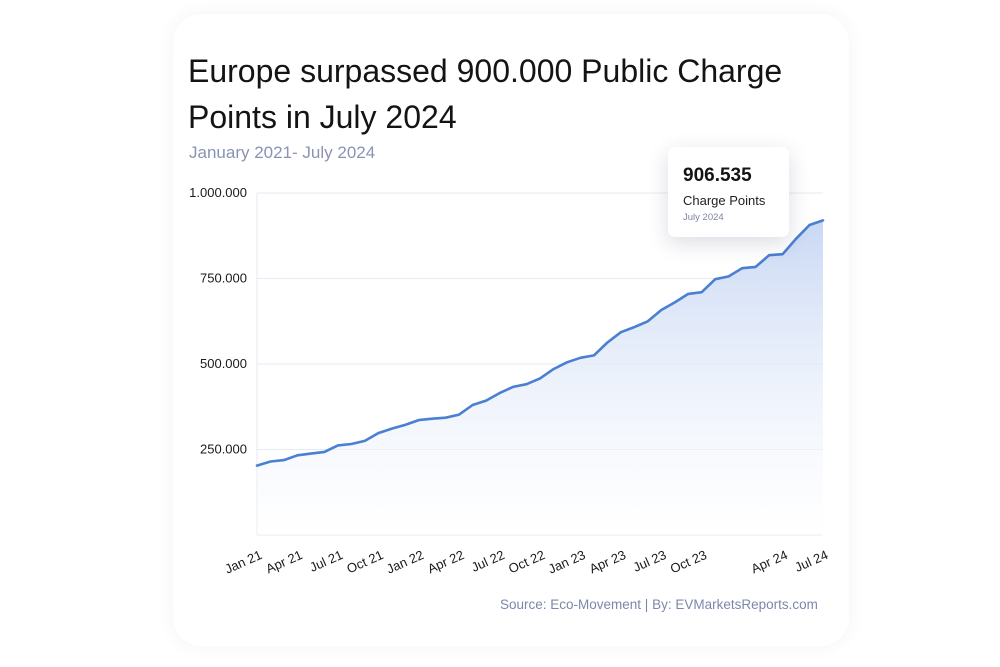 This screenshot has height=667, width=1000. What do you see at coordinates (526, 561) in the screenshot?
I see `x-tick-label: Oct 22` at bounding box center [526, 561].